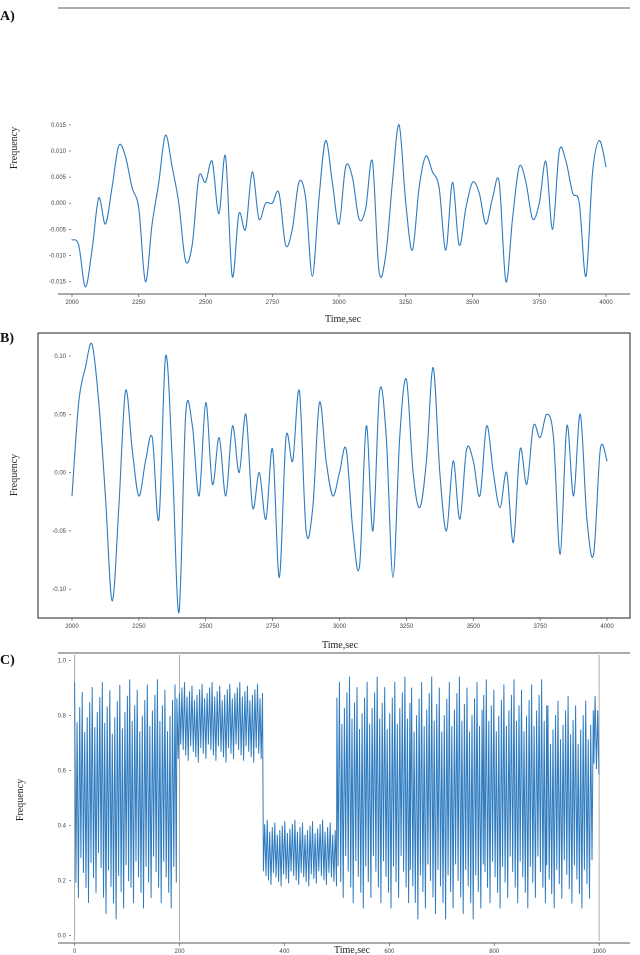 Image resolution: width=640 pixels, height=955 pixels. What do you see at coordinates (389, 952) in the screenshot?
I see `panel-c-x-tick-label: 600` at bounding box center [389, 952].